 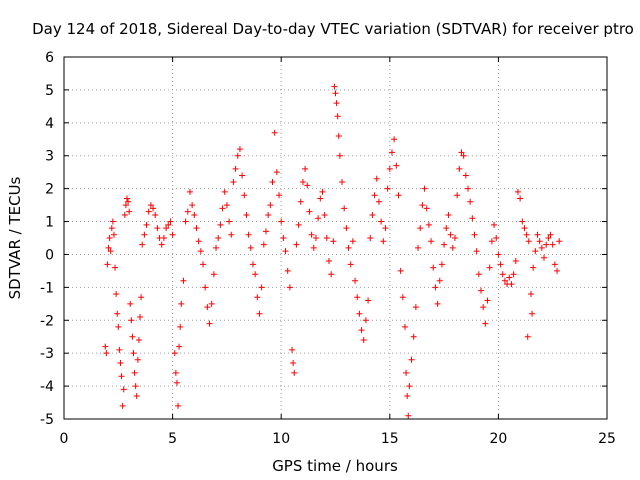 I want to click on y-tick-label: -2, so click(x=47, y=321).